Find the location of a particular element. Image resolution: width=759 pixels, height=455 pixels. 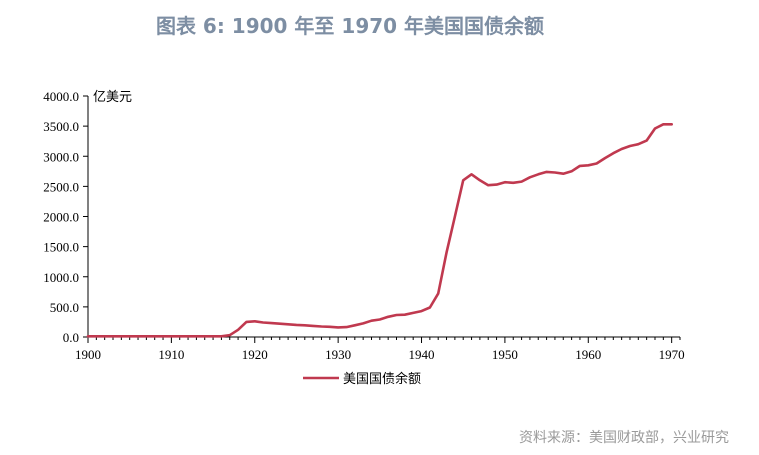

y-axis-unit-label: 亿美元 is located at coordinates (112, 97).